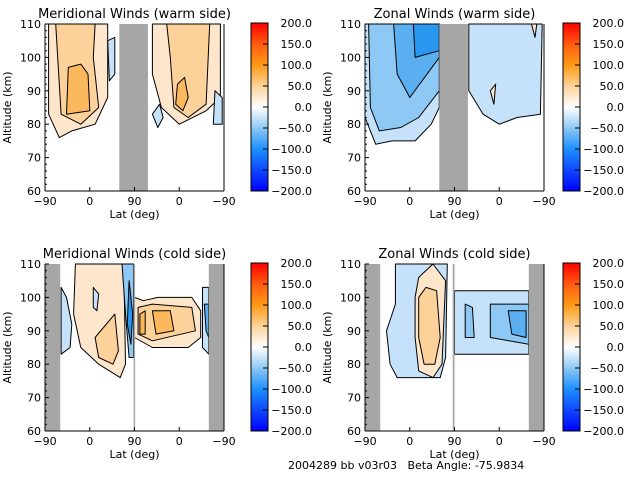 This screenshot has height=480, width=640. What do you see at coordinates (134, 254) in the screenshot?
I see `chart-title: Meridional Winds (cold side)` at bounding box center [134, 254].